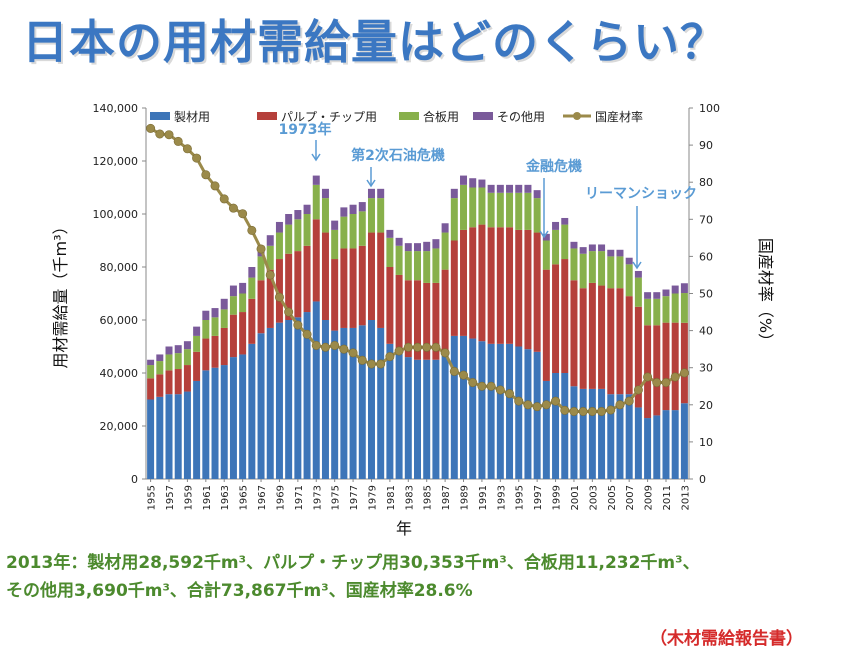 The image size is (850, 654). I want to click on x-tick-label: 1997, so click(538, 497).